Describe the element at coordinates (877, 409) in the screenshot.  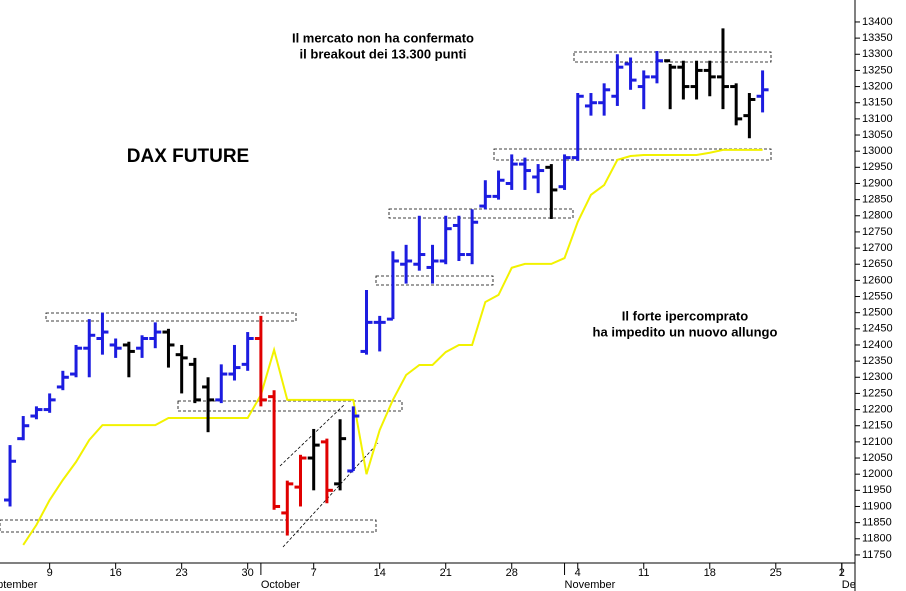
I see `y-tick-label: 12200` at that location.